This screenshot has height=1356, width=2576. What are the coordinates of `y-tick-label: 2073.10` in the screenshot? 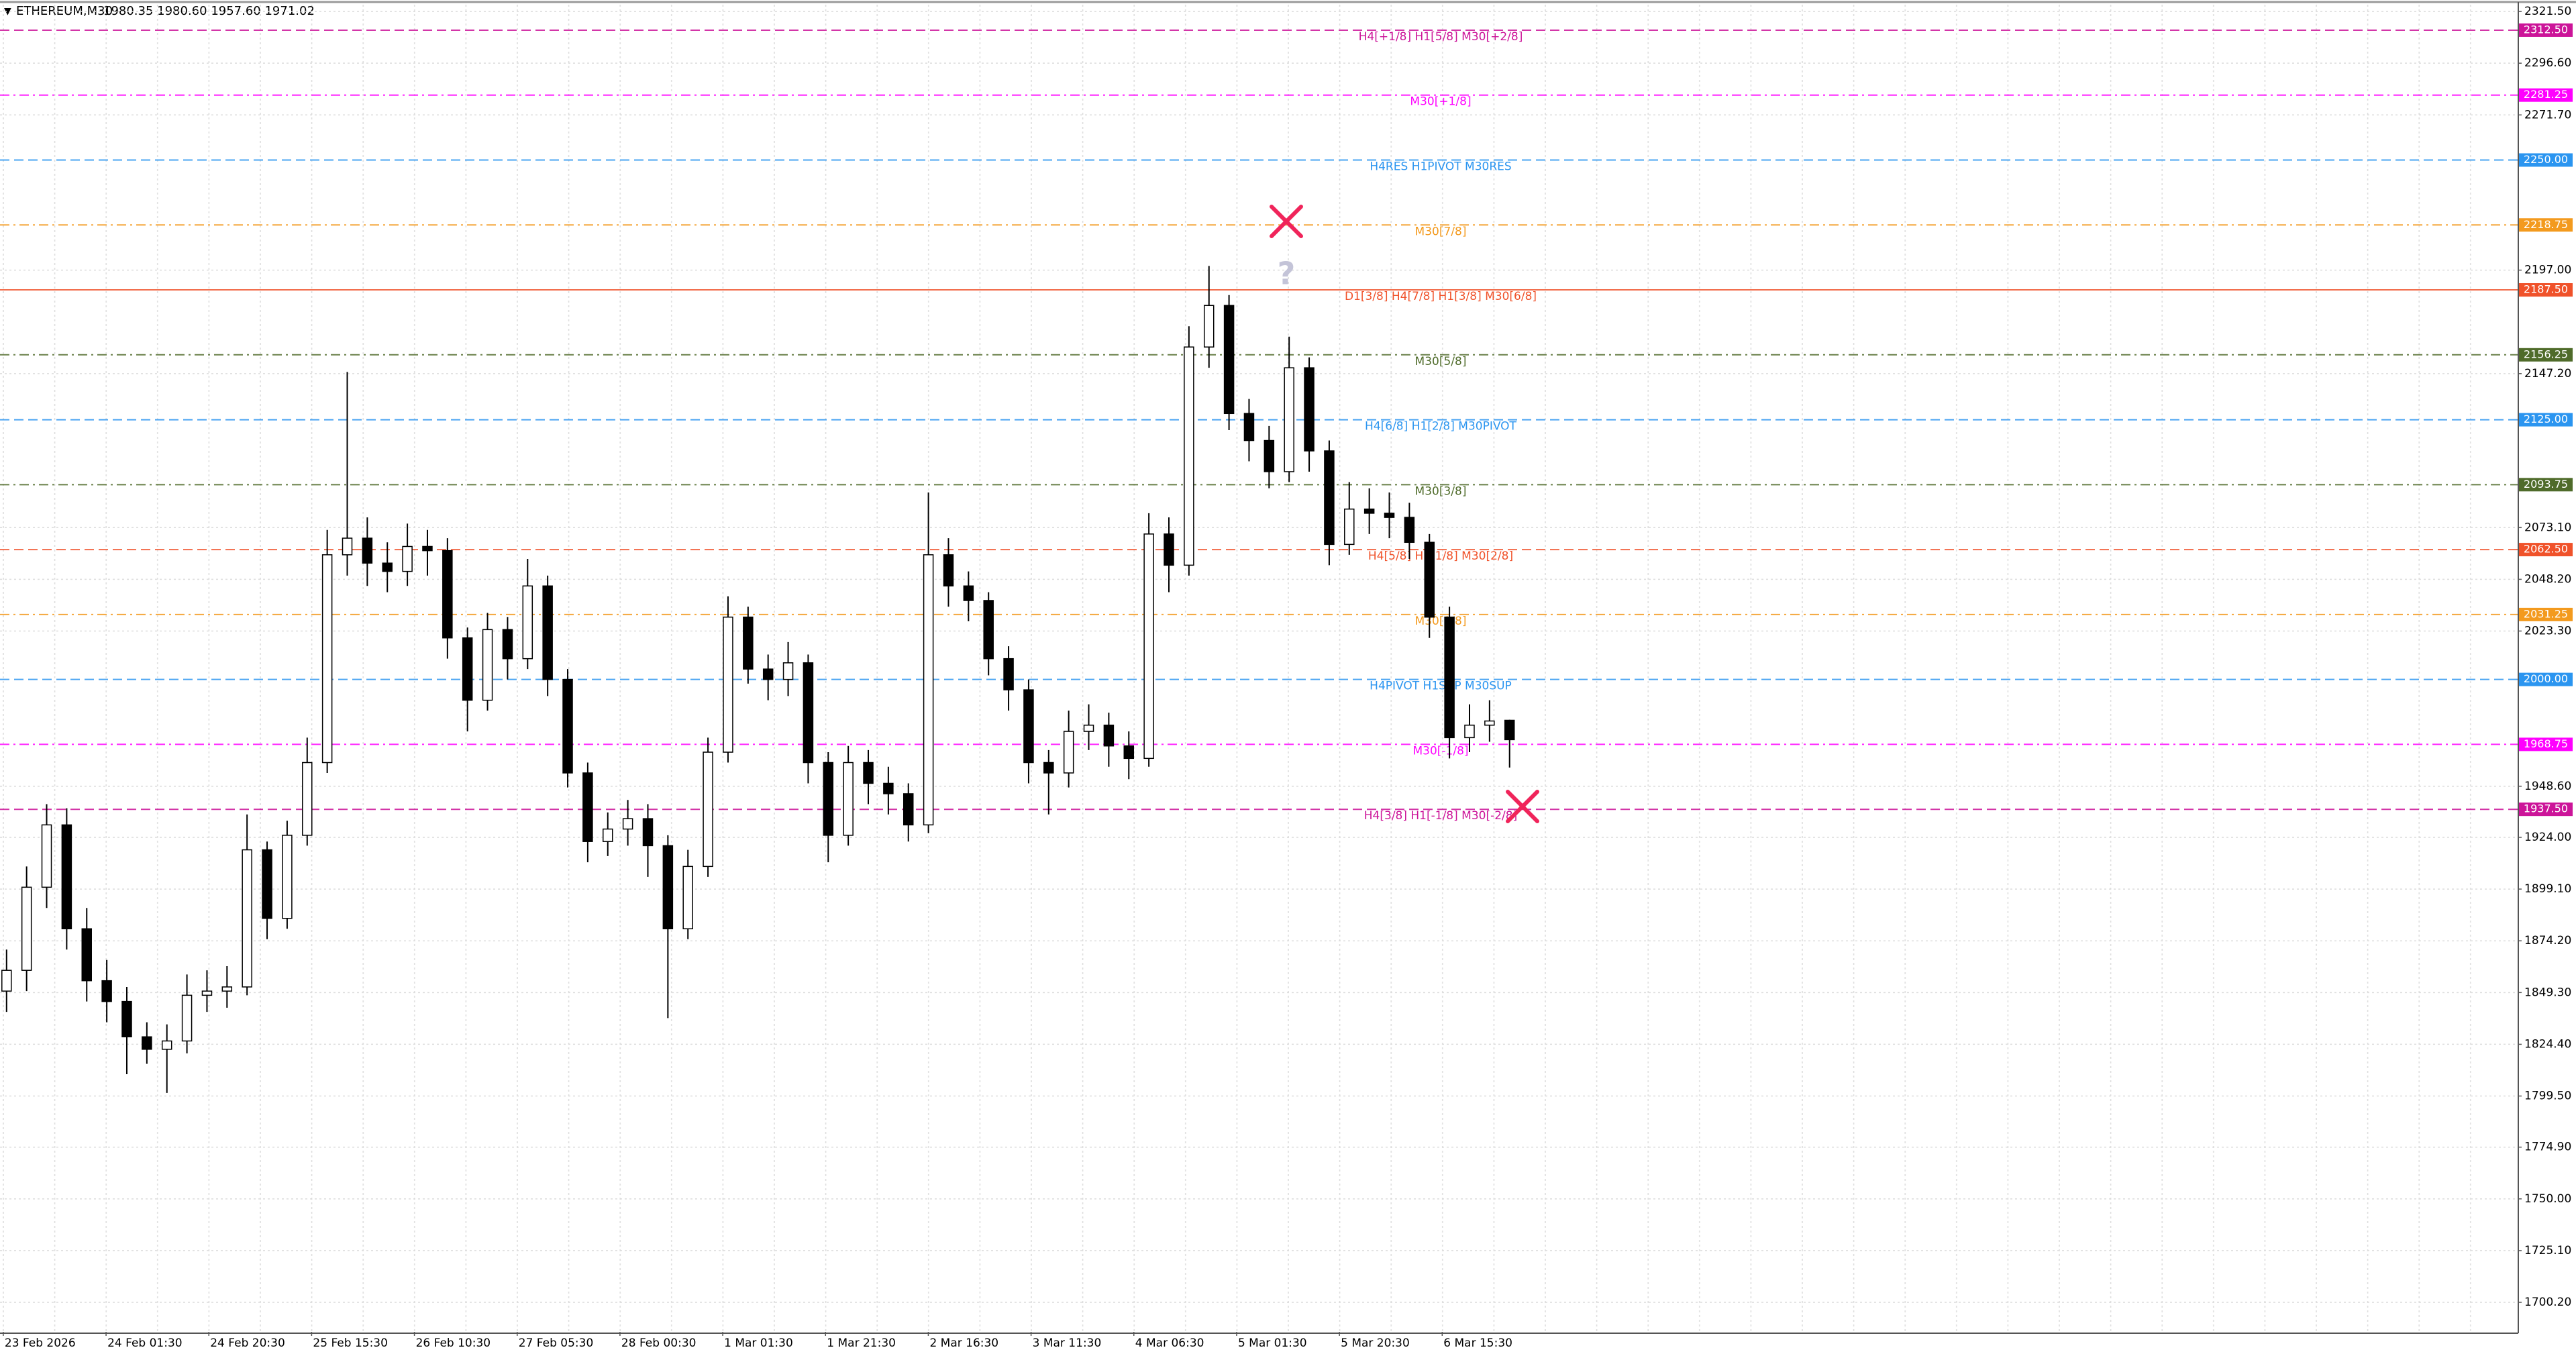 It's located at (2547, 527).